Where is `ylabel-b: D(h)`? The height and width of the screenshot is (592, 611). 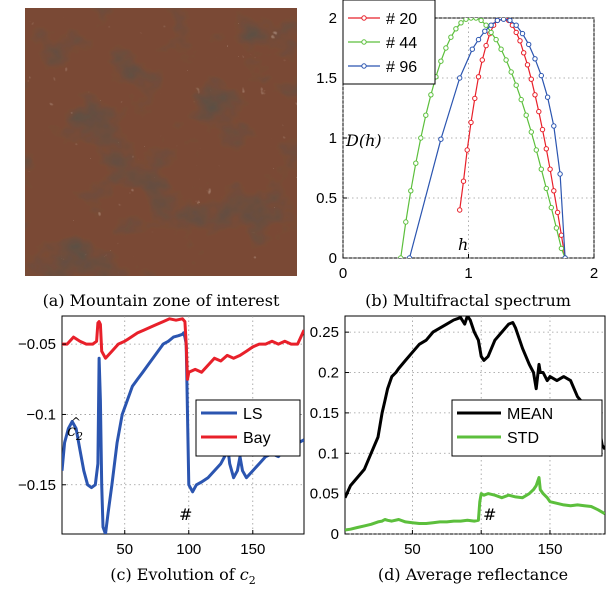 ylabel-b: D(h) is located at coordinates (363, 140).